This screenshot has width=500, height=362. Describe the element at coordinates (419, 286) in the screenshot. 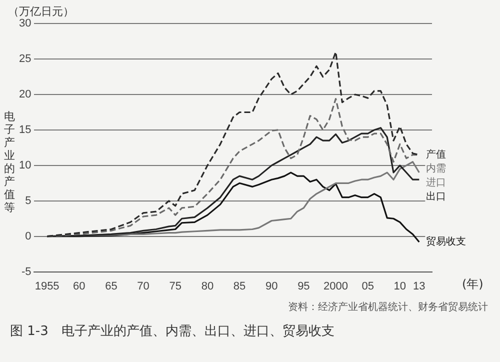

I see `x-tick-label: 13` at that location.